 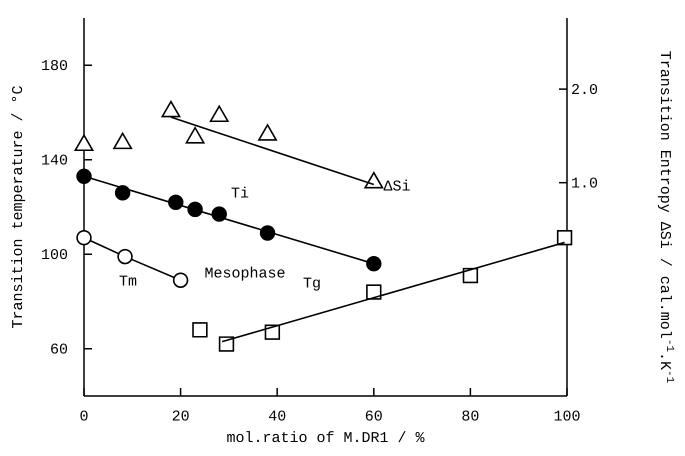 What do you see at coordinates (470, 417) in the screenshot?
I see `x-tick-label: 80` at bounding box center [470, 417].